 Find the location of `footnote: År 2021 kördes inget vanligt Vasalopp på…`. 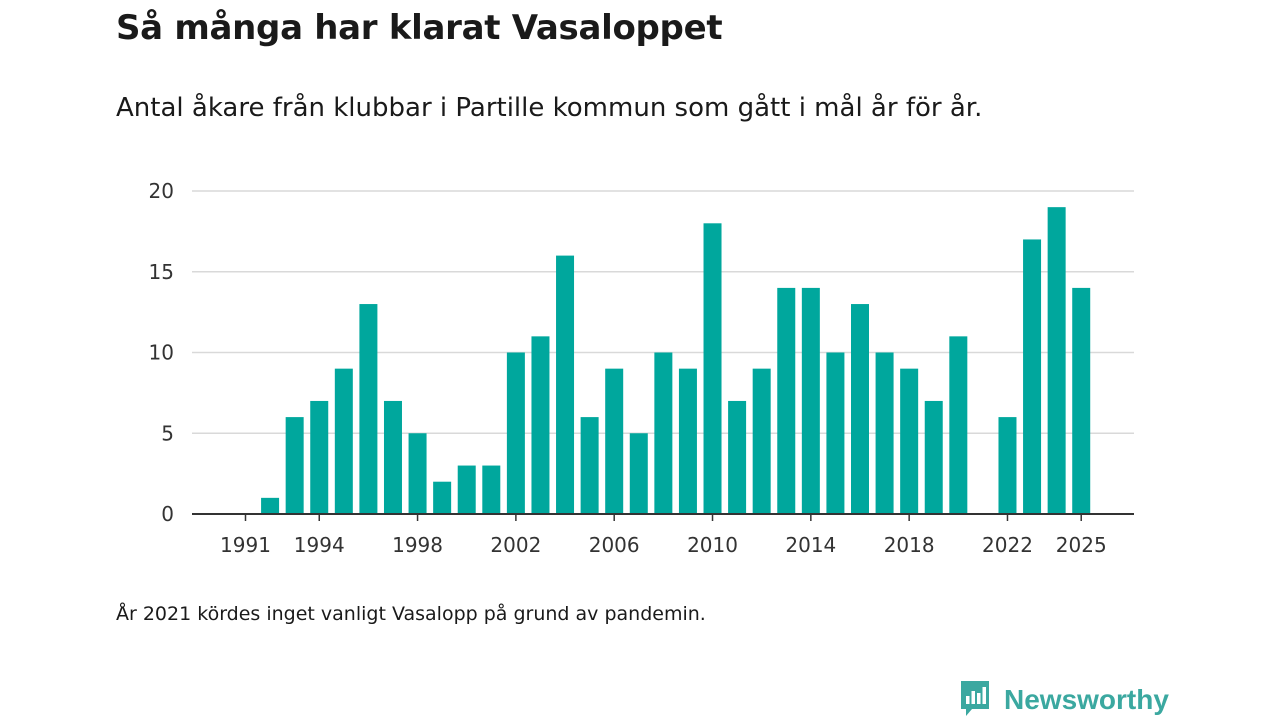

footnote: År 2021 kördes inget vanligt Vasalopp på… is located at coordinates (411, 614).